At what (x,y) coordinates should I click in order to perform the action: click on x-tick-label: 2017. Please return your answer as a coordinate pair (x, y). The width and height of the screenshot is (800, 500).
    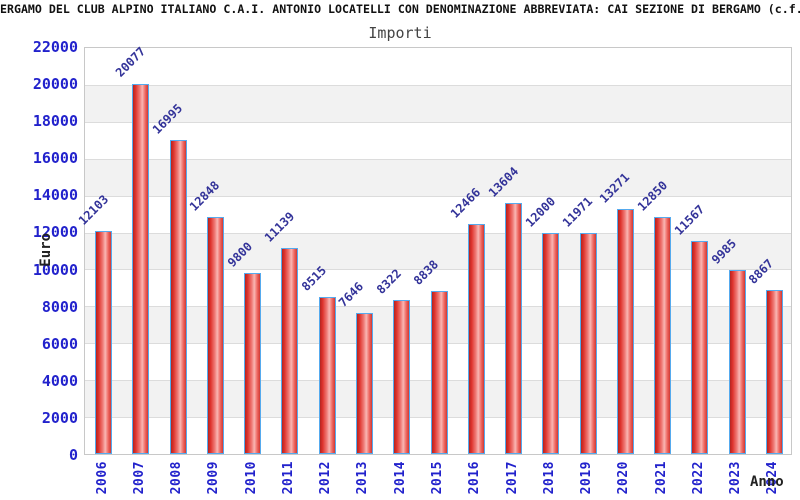
    Looking at the image, I should click on (512, 478).